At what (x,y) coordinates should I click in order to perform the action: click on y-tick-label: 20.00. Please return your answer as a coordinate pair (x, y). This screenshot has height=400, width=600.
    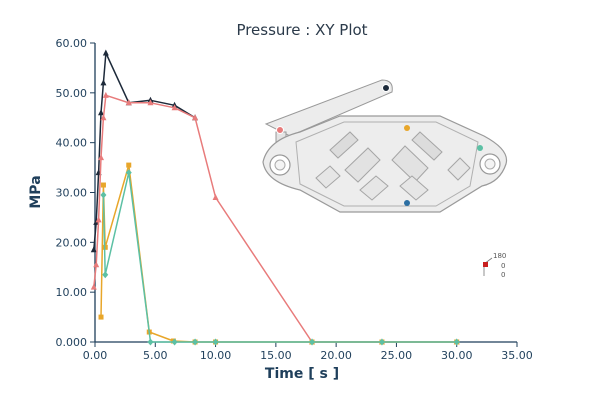
    Looking at the image, I should click on (72, 242).